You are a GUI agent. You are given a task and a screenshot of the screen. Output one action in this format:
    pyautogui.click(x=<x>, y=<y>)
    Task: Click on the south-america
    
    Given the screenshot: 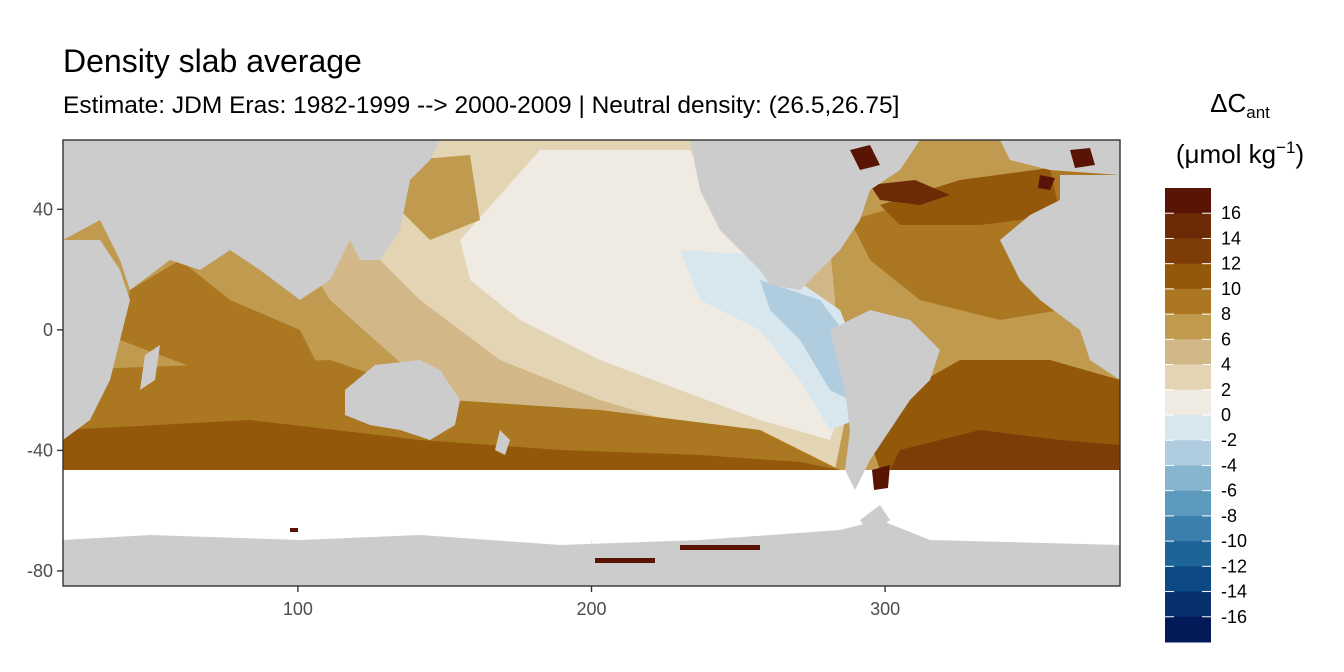 What is the action you would take?
    pyautogui.click(x=885, y=400)
    